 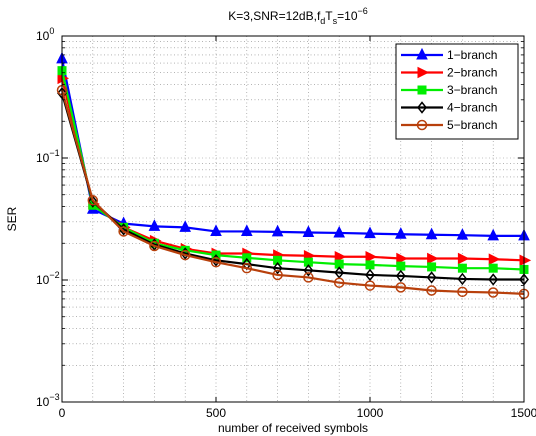 What do you see at coordinates (472, 90) in the screenshot?
I see `legend-label: 3−branch` at bounding box center [472, 90].